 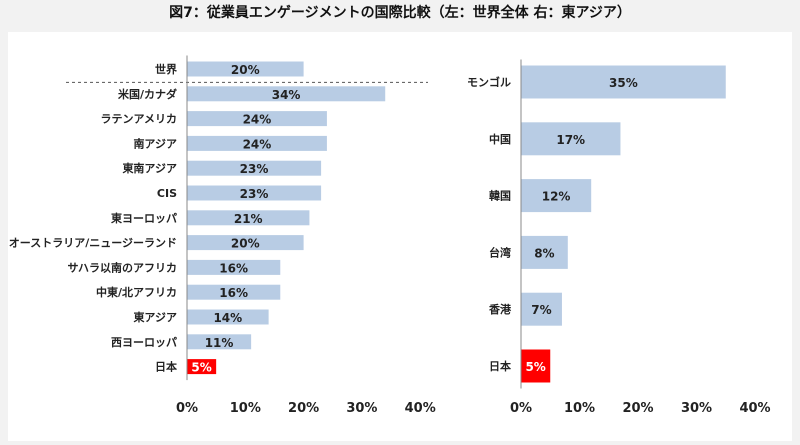 I want to click on category-label: 中東/北アフリカ, so click(x=136, y=292).